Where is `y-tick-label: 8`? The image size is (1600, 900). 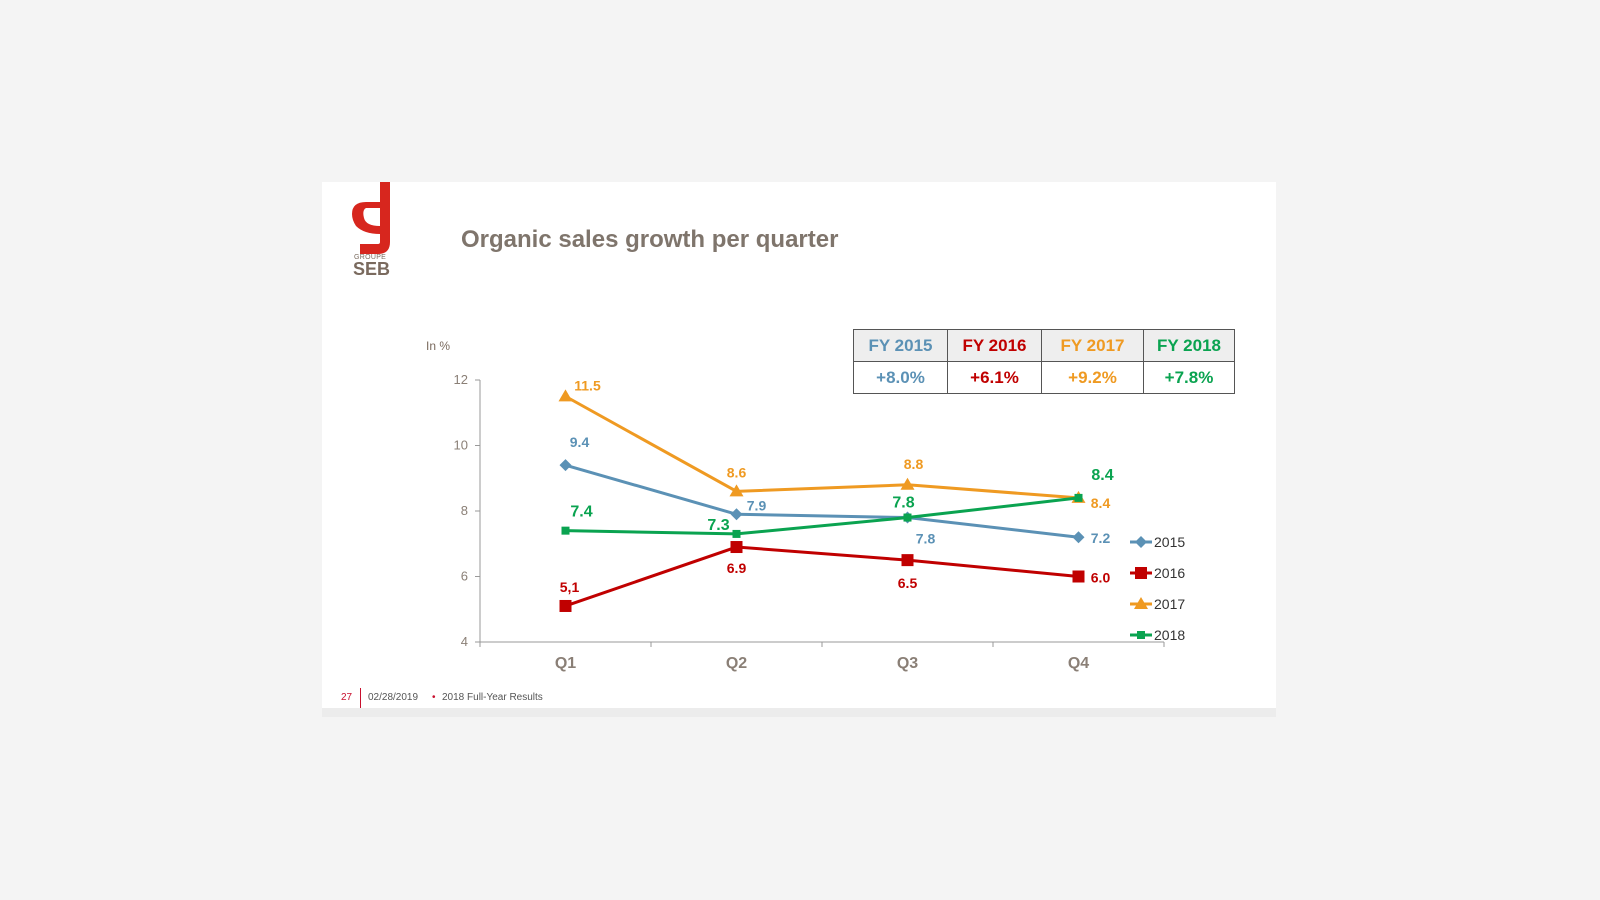
y-tick-label: 8 is located at coordinates (464, 510).